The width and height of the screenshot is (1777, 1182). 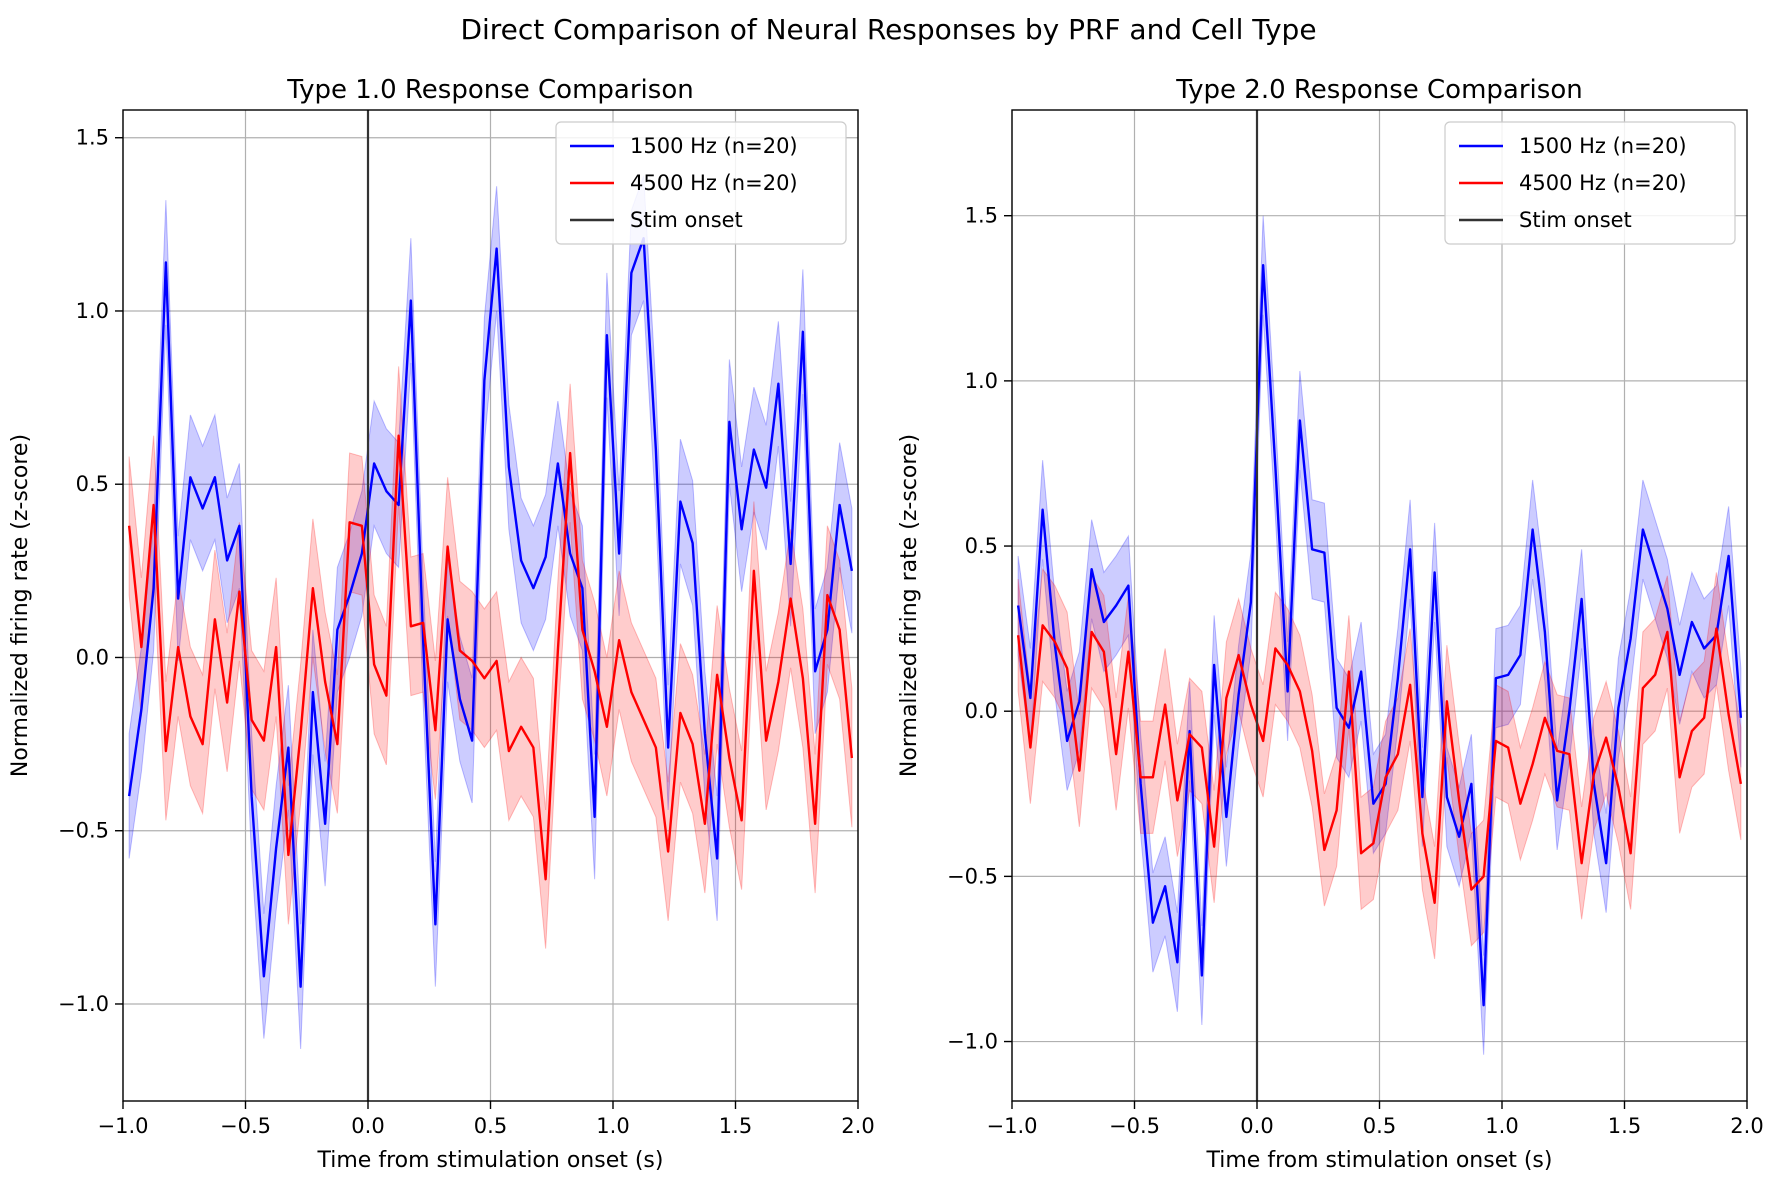 I want to click on panel-title: Type 2.0 Response Comparison, so click(x=1378, y=90).